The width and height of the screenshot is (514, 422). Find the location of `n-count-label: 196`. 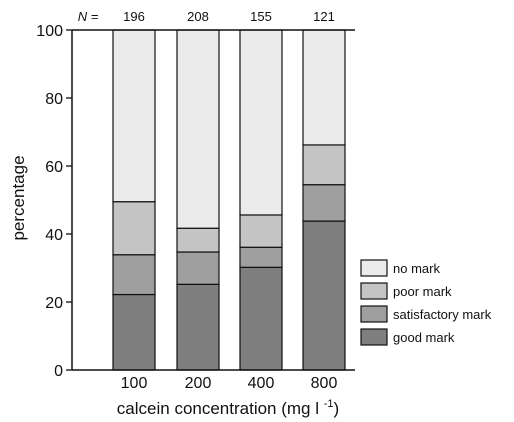

n-count-label: 196 is located at coordinates (134, 16).